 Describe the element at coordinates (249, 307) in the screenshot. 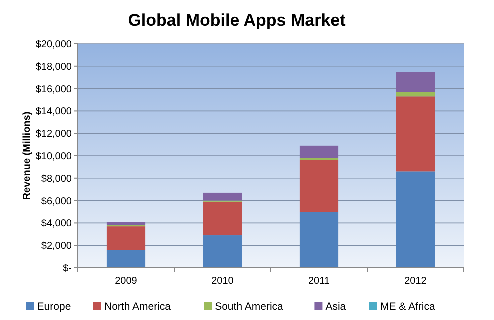

I see `legend-label: South America` at that location.